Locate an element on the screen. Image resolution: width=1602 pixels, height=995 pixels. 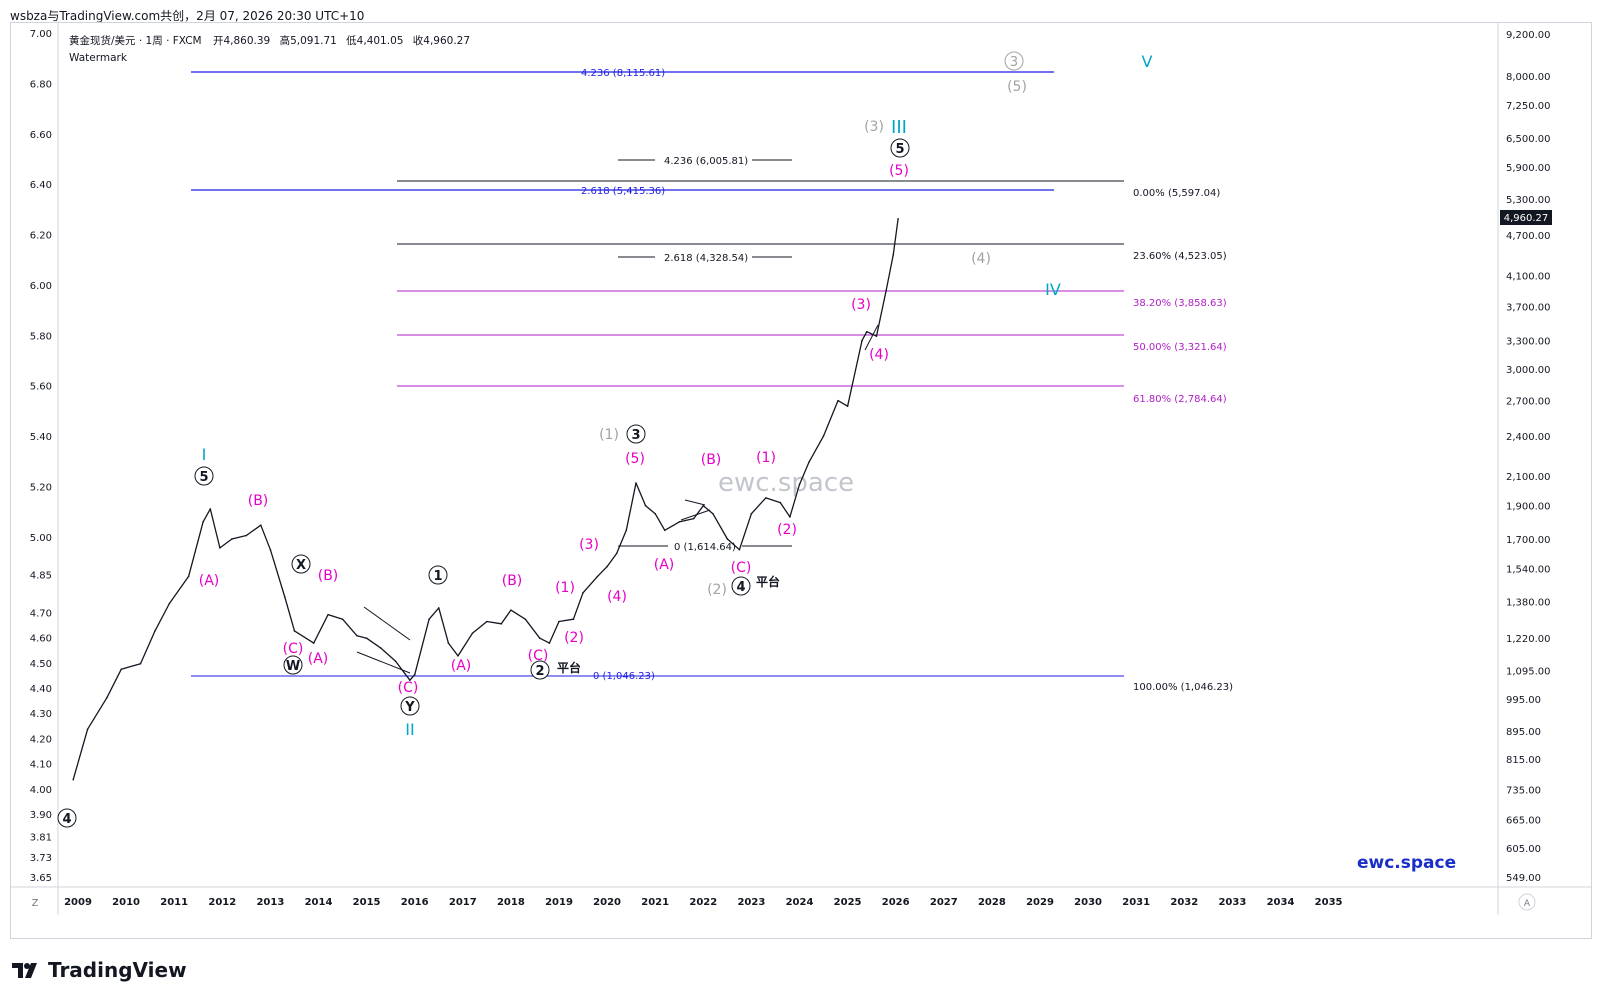
left-tick-label: 4.20 is located at coordinates (41, 739).